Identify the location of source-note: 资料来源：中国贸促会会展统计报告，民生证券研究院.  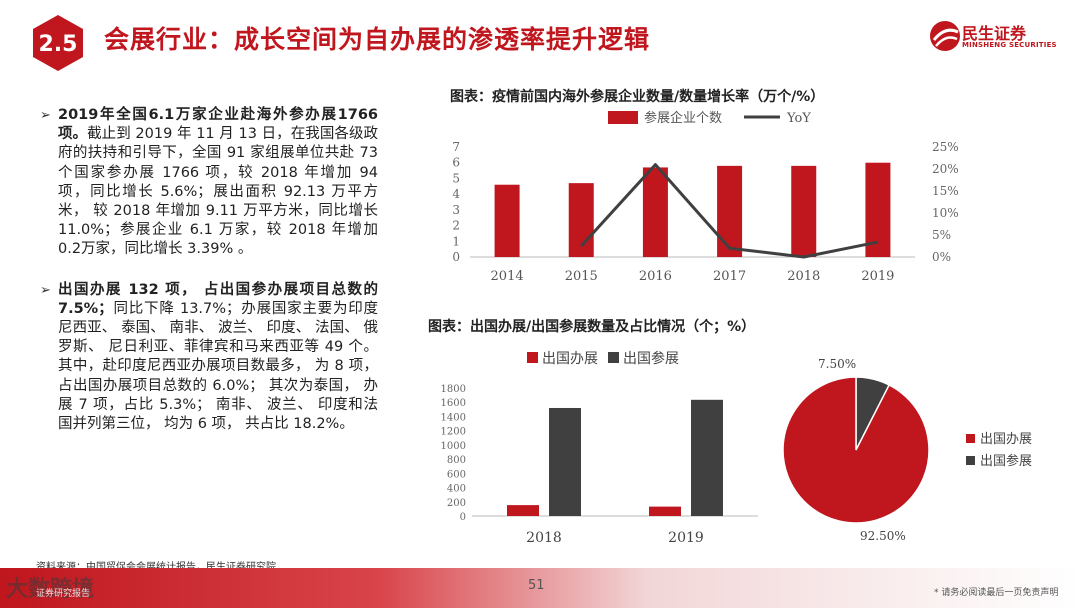
(156, 567).